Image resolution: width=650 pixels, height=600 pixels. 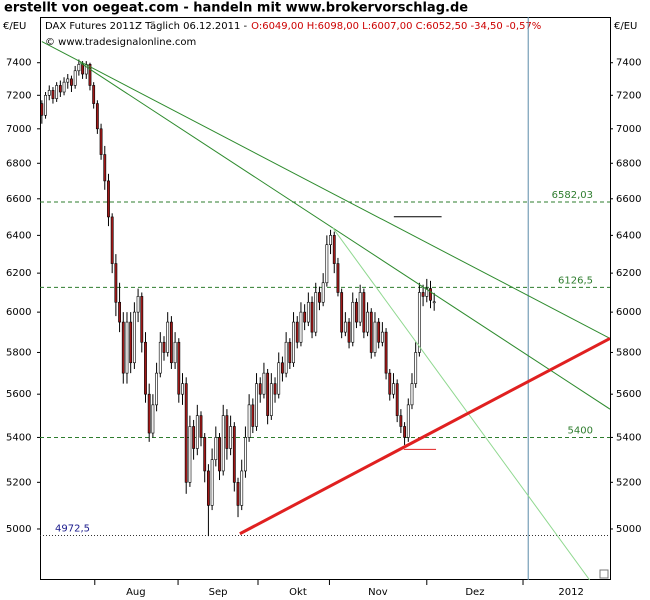 I want to click on y2-tick-label: 5200, so click(x=628, y=482).